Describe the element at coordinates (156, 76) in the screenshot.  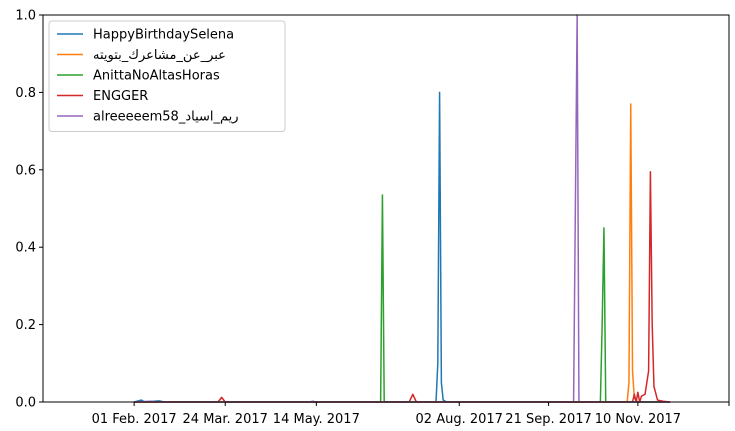
I see `legend-label: AnittaNoAltasHoras` at that location.